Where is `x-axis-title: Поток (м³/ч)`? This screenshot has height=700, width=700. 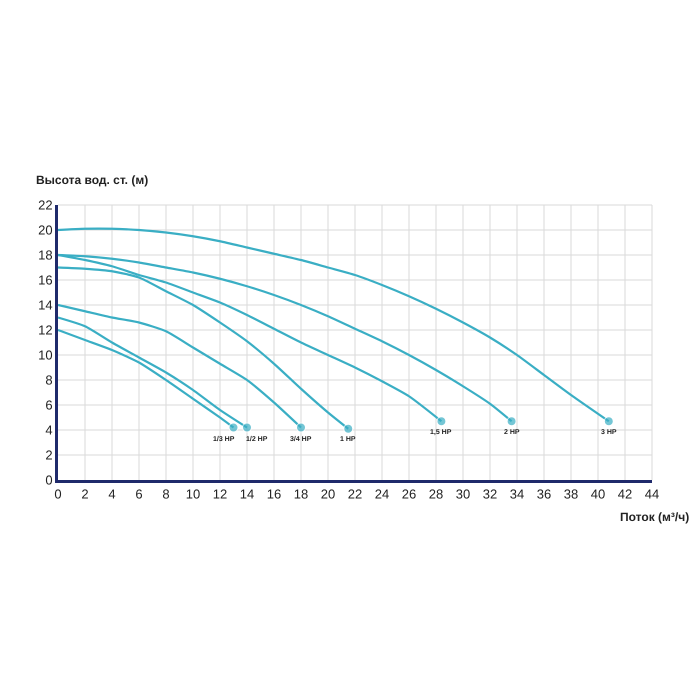
x-axis-title: Поток (м³/ч) is located at coordinates (655, 517).